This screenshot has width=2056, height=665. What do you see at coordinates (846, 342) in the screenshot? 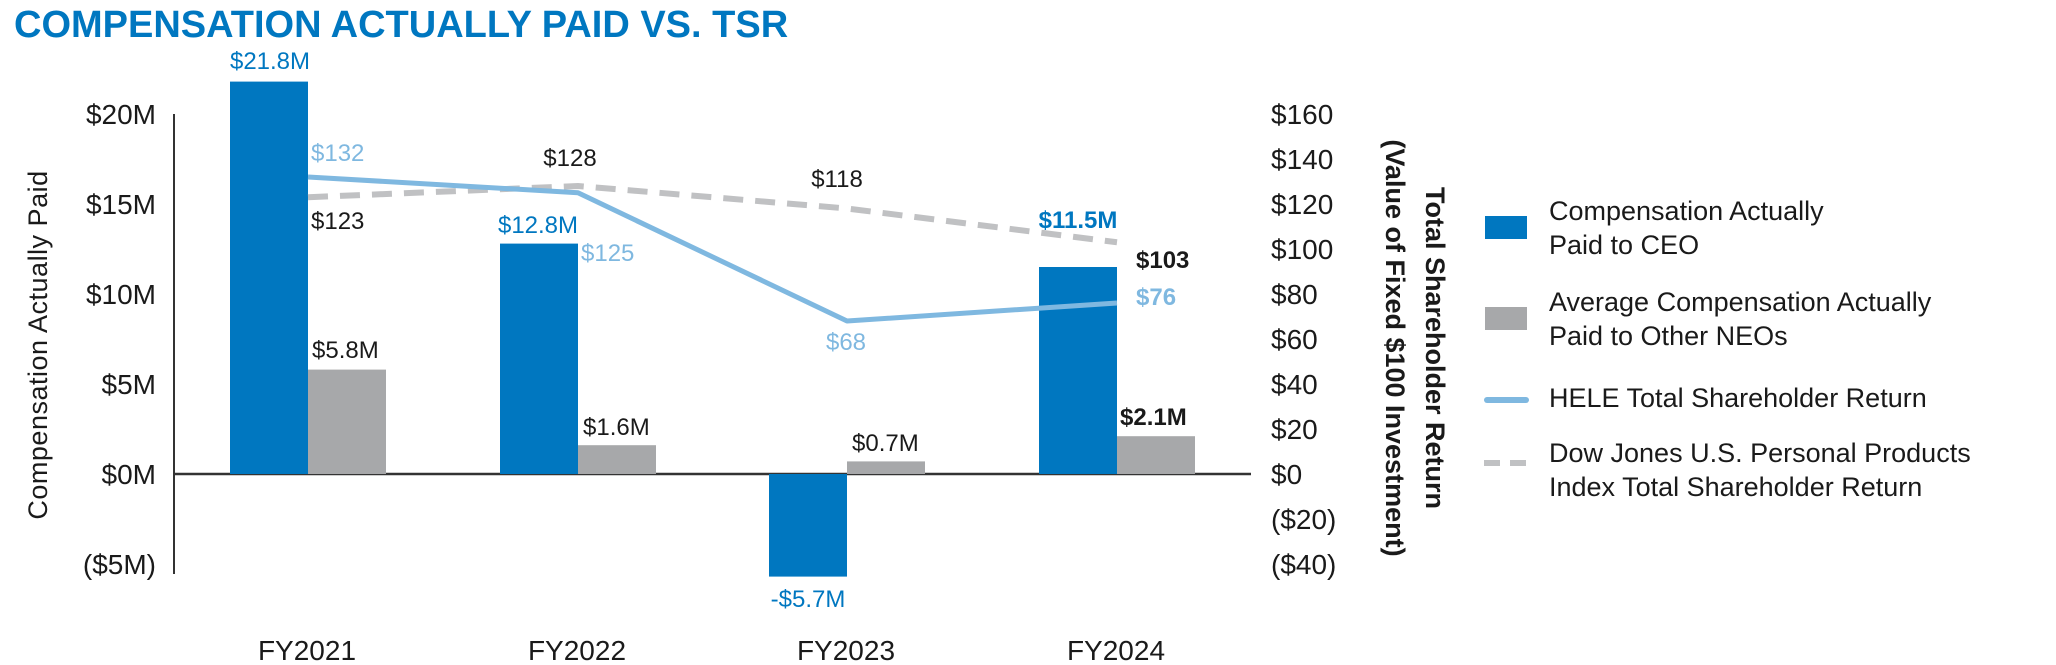
I see `hele-data-label: $68` at bounding box center [846, 342].